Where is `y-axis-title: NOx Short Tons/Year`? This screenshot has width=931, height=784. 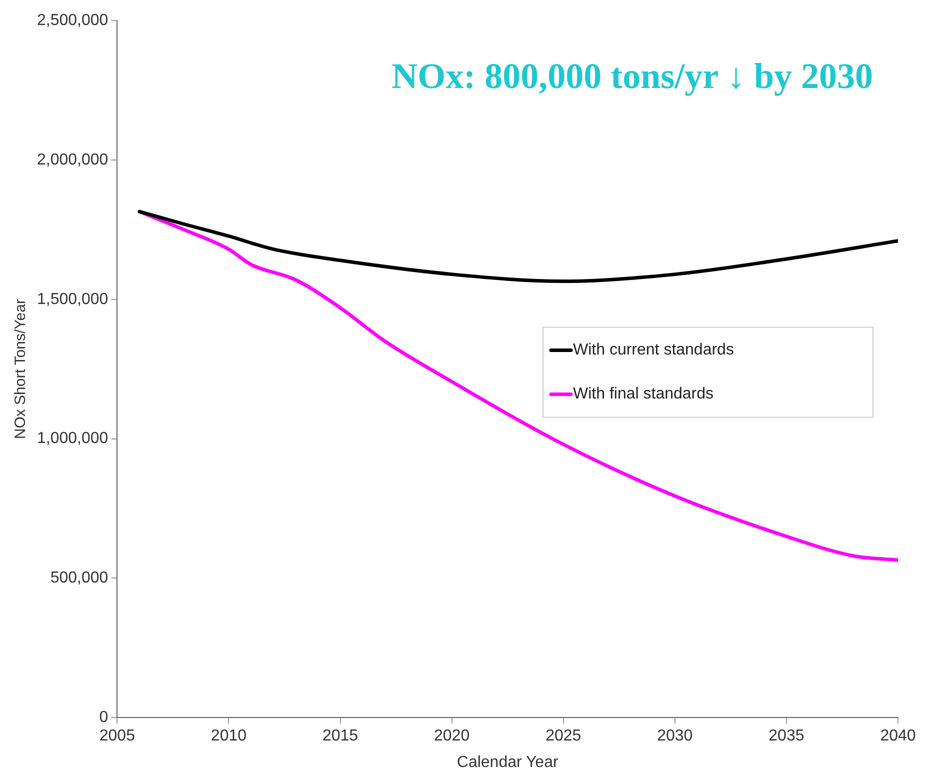 y-axis-title: NOx Short Tons/Year is located at coordinates (21, 369).